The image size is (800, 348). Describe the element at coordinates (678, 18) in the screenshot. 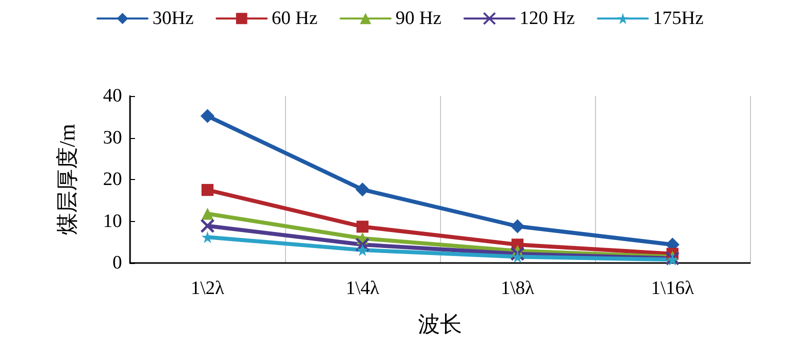

I see `legend-label: 175Hz` at that location.